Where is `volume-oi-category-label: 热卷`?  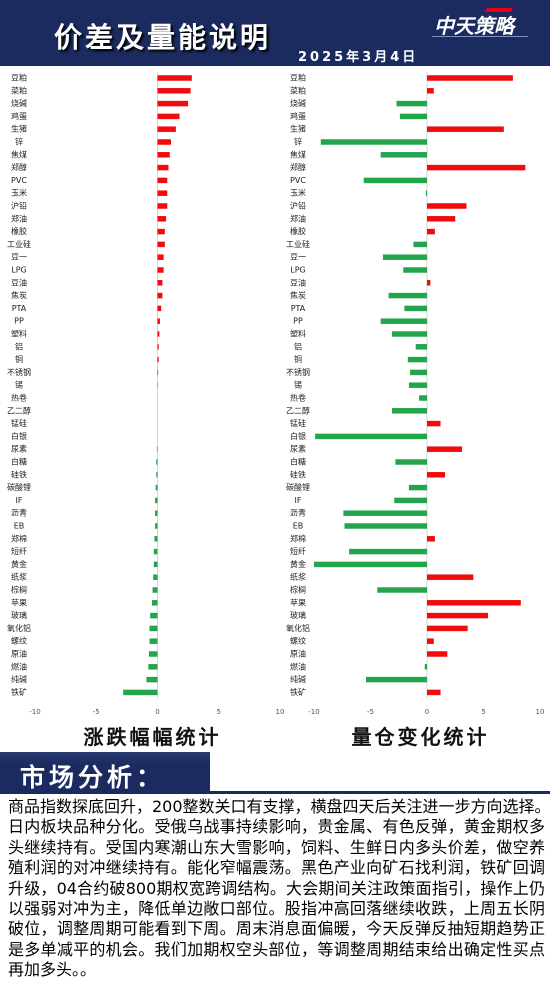
volume-oi-category-label: 热卷 is located at coordinates (298, 398).